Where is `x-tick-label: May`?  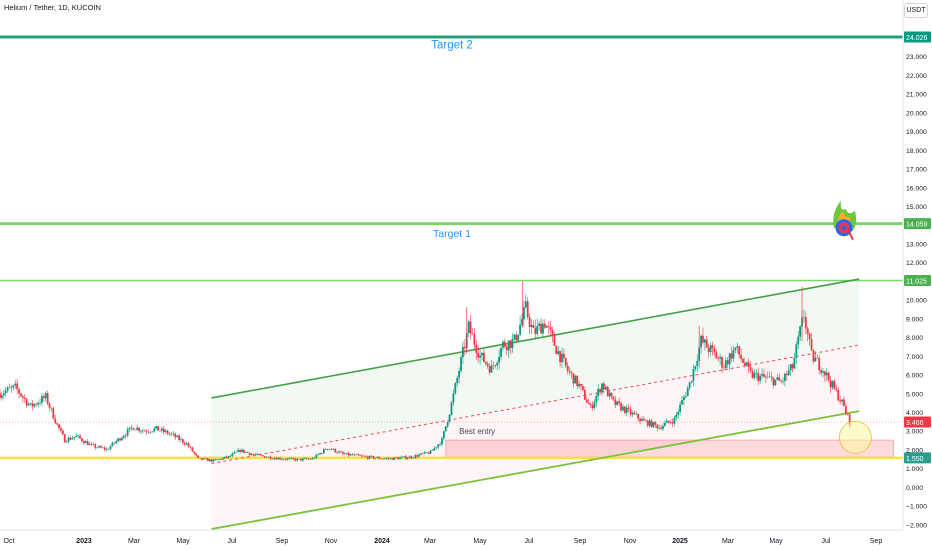 x-tick-label: May is located at coordinates (776, 541).